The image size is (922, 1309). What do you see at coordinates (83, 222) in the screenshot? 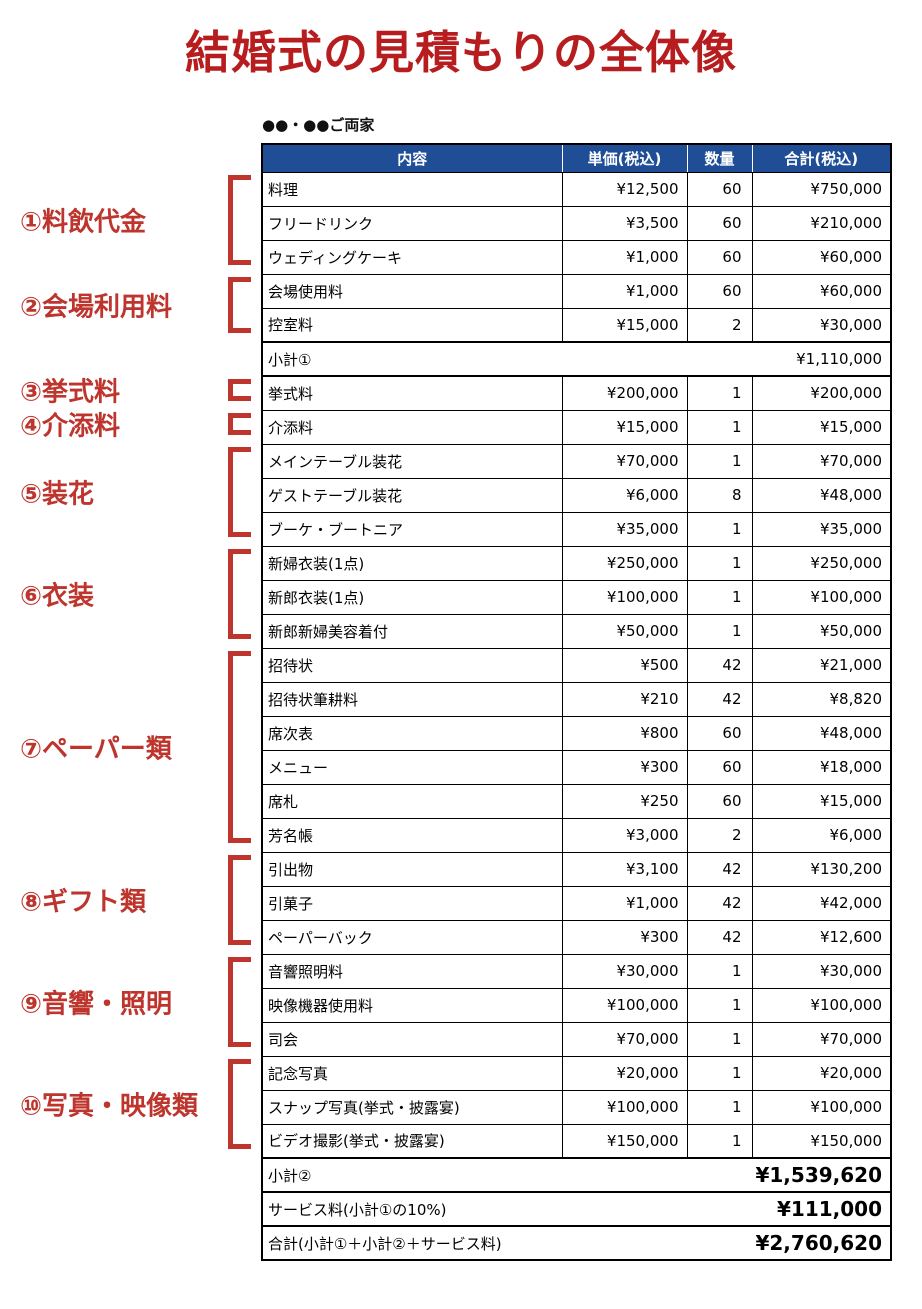
I see `group-label: ①料飲代金` at bounding box center [83, 222].